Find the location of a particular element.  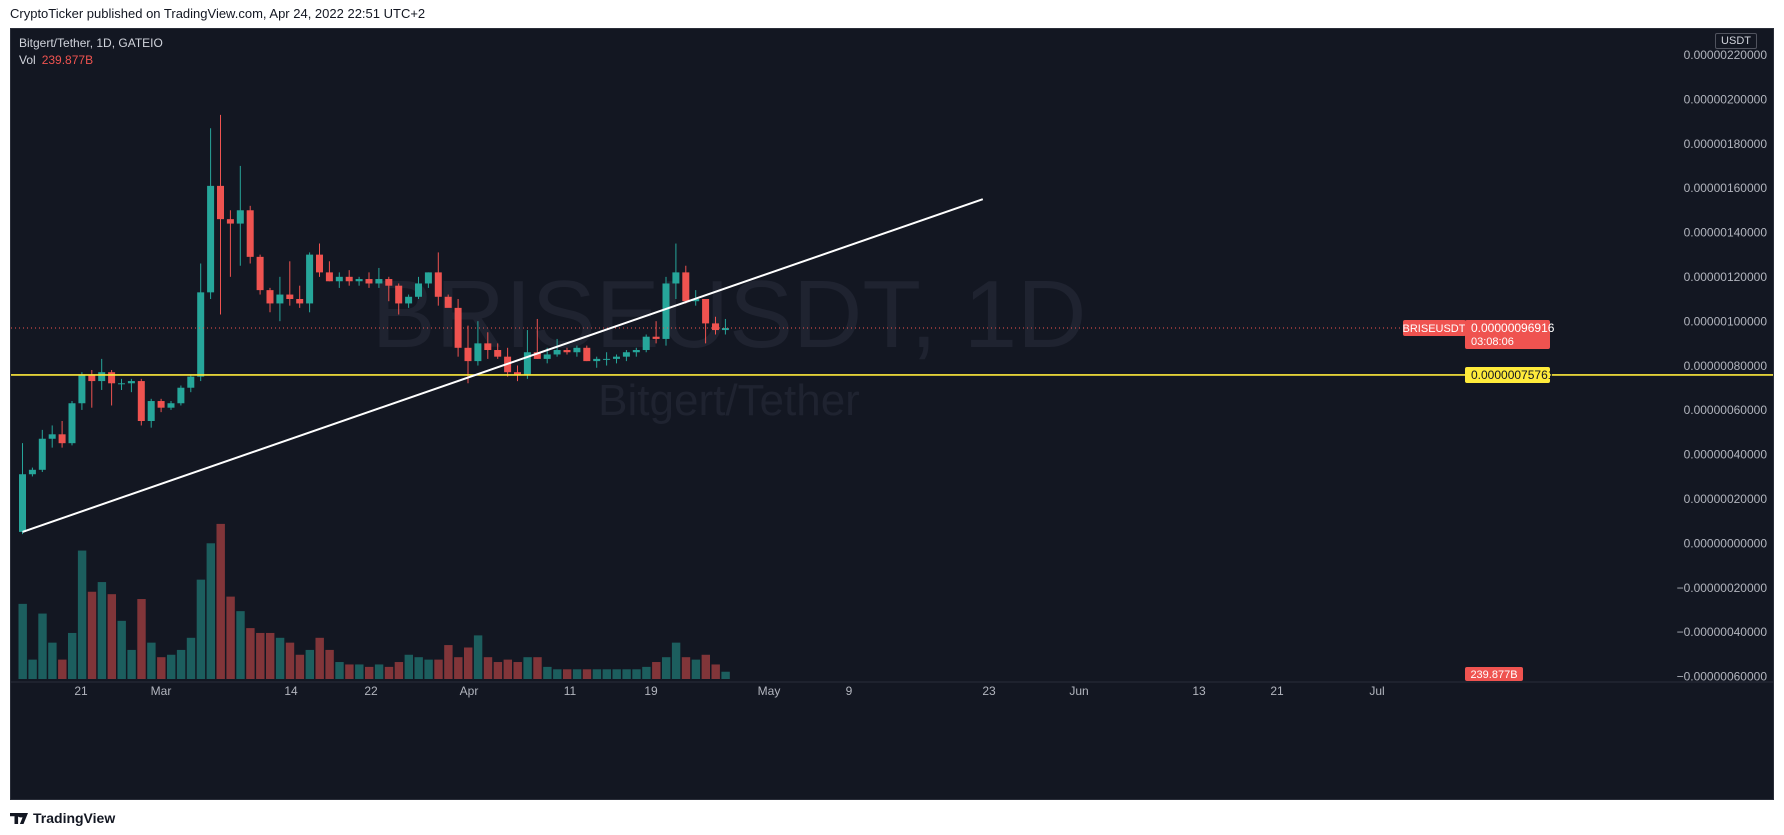

x-axis-tick: Mar is located at coordinates (161, 691).